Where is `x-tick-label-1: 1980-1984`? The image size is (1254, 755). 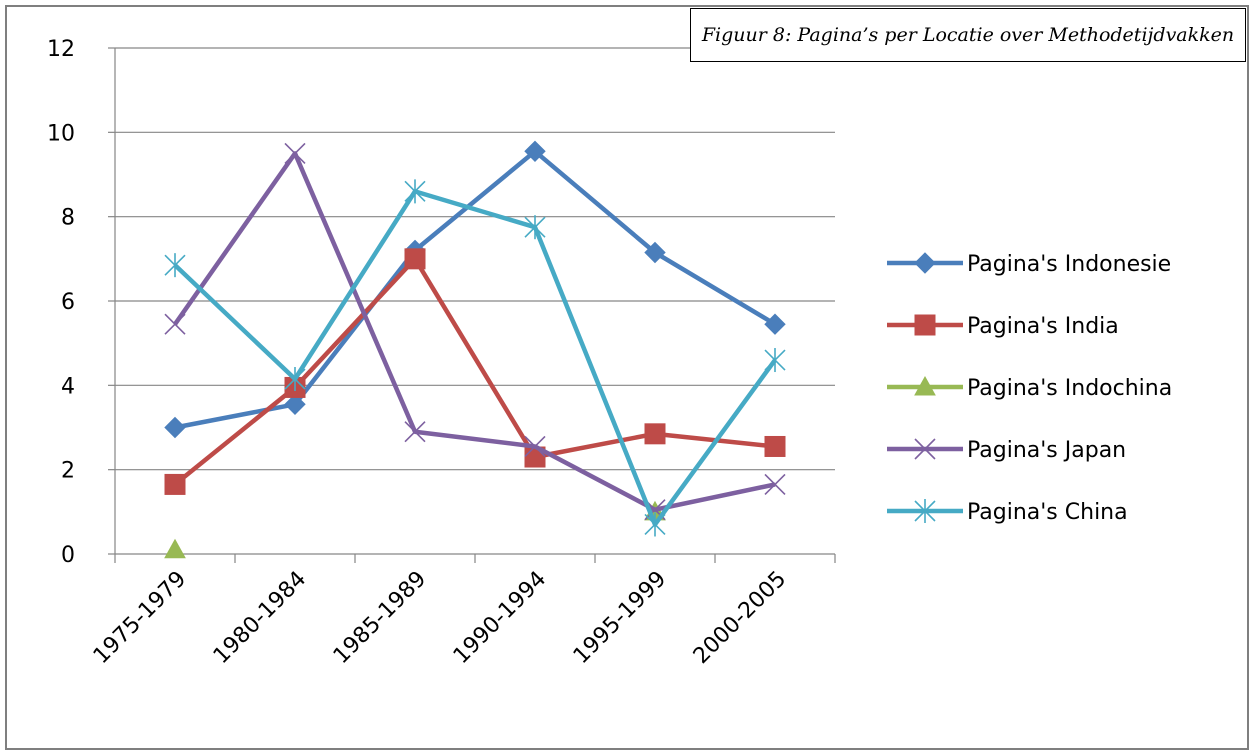
x-tick-label-1: 1980-1984 is located at coordinates (260, 618).